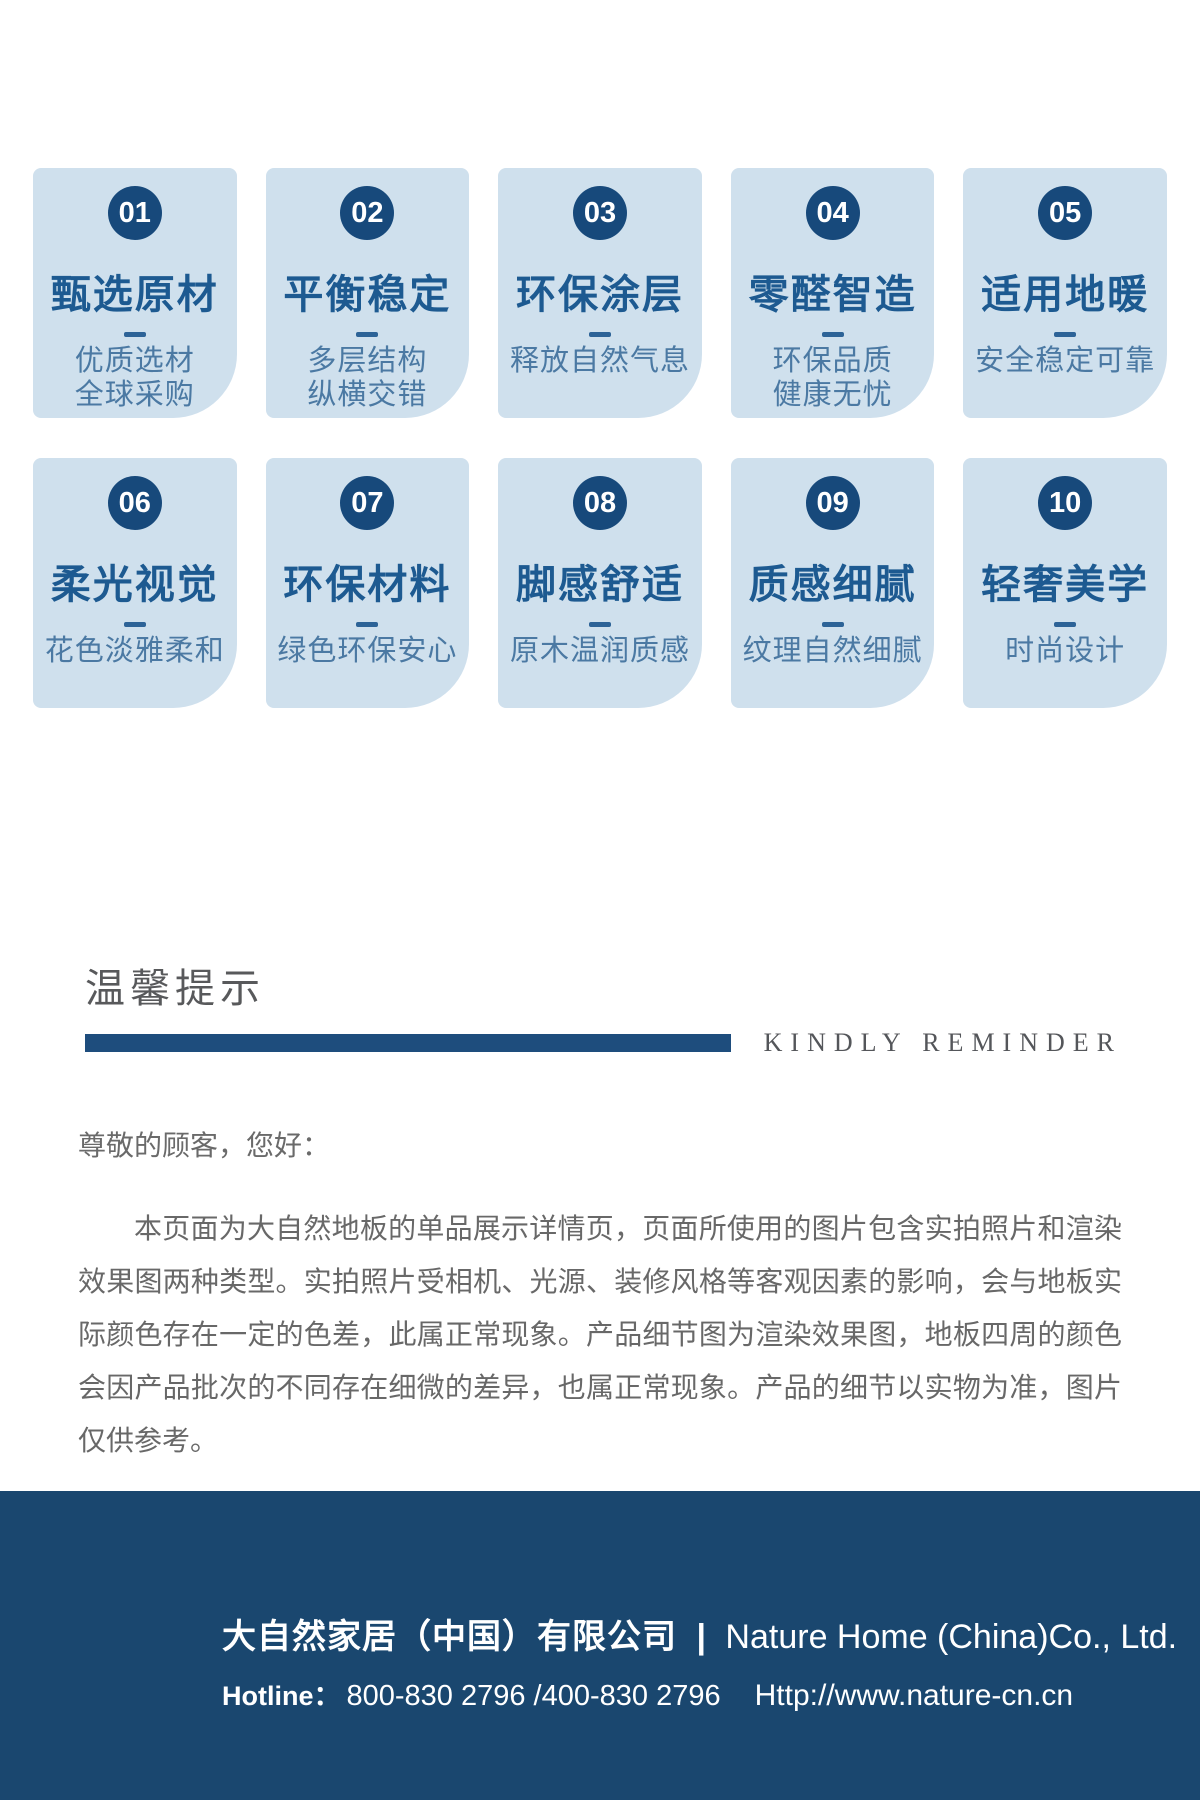 This screenshot has width=1200, height=1800. Describe the element at coordinates (449, 1637) in the screenshot. I see `footer-company-name-cn: 大自然家居（中国）有限公司` at that location.